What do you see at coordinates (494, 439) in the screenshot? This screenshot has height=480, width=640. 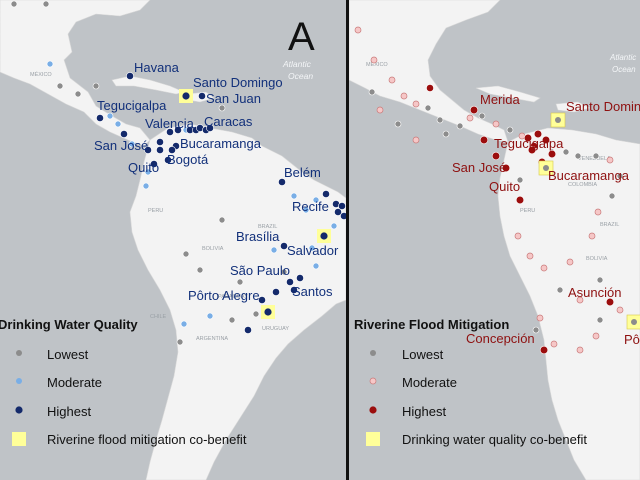 I see `legend-item-drinking-water-quality-co-benefit-b: Drinking water quality co-benefit` at bounding box center [494, 439].